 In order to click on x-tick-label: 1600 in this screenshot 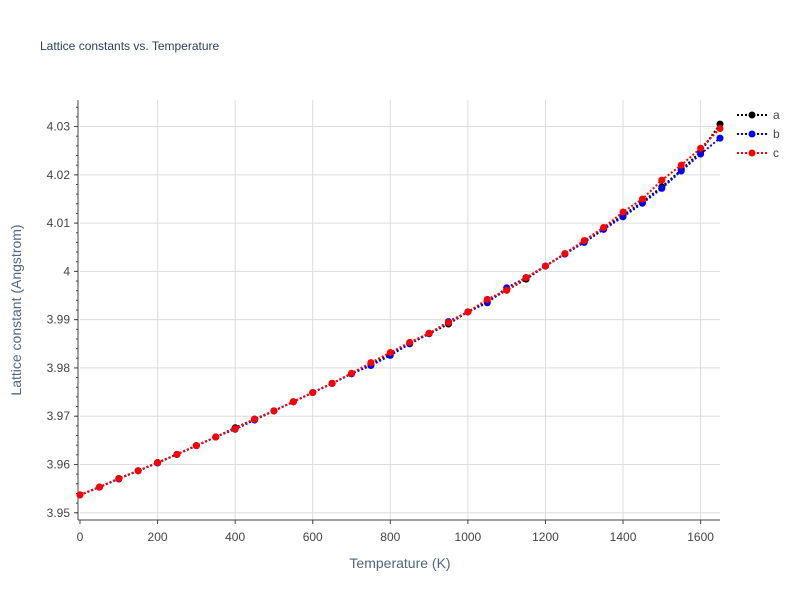, I will do `click(700, 537)`.